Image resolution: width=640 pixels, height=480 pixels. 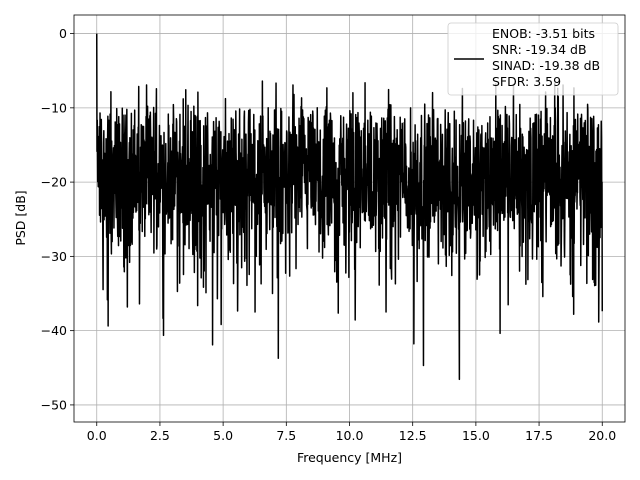 What do you see at coordinates (97, 435) in the screenshot?
I see `x-tick-label: 0.0` at bounding box center [97, 435].